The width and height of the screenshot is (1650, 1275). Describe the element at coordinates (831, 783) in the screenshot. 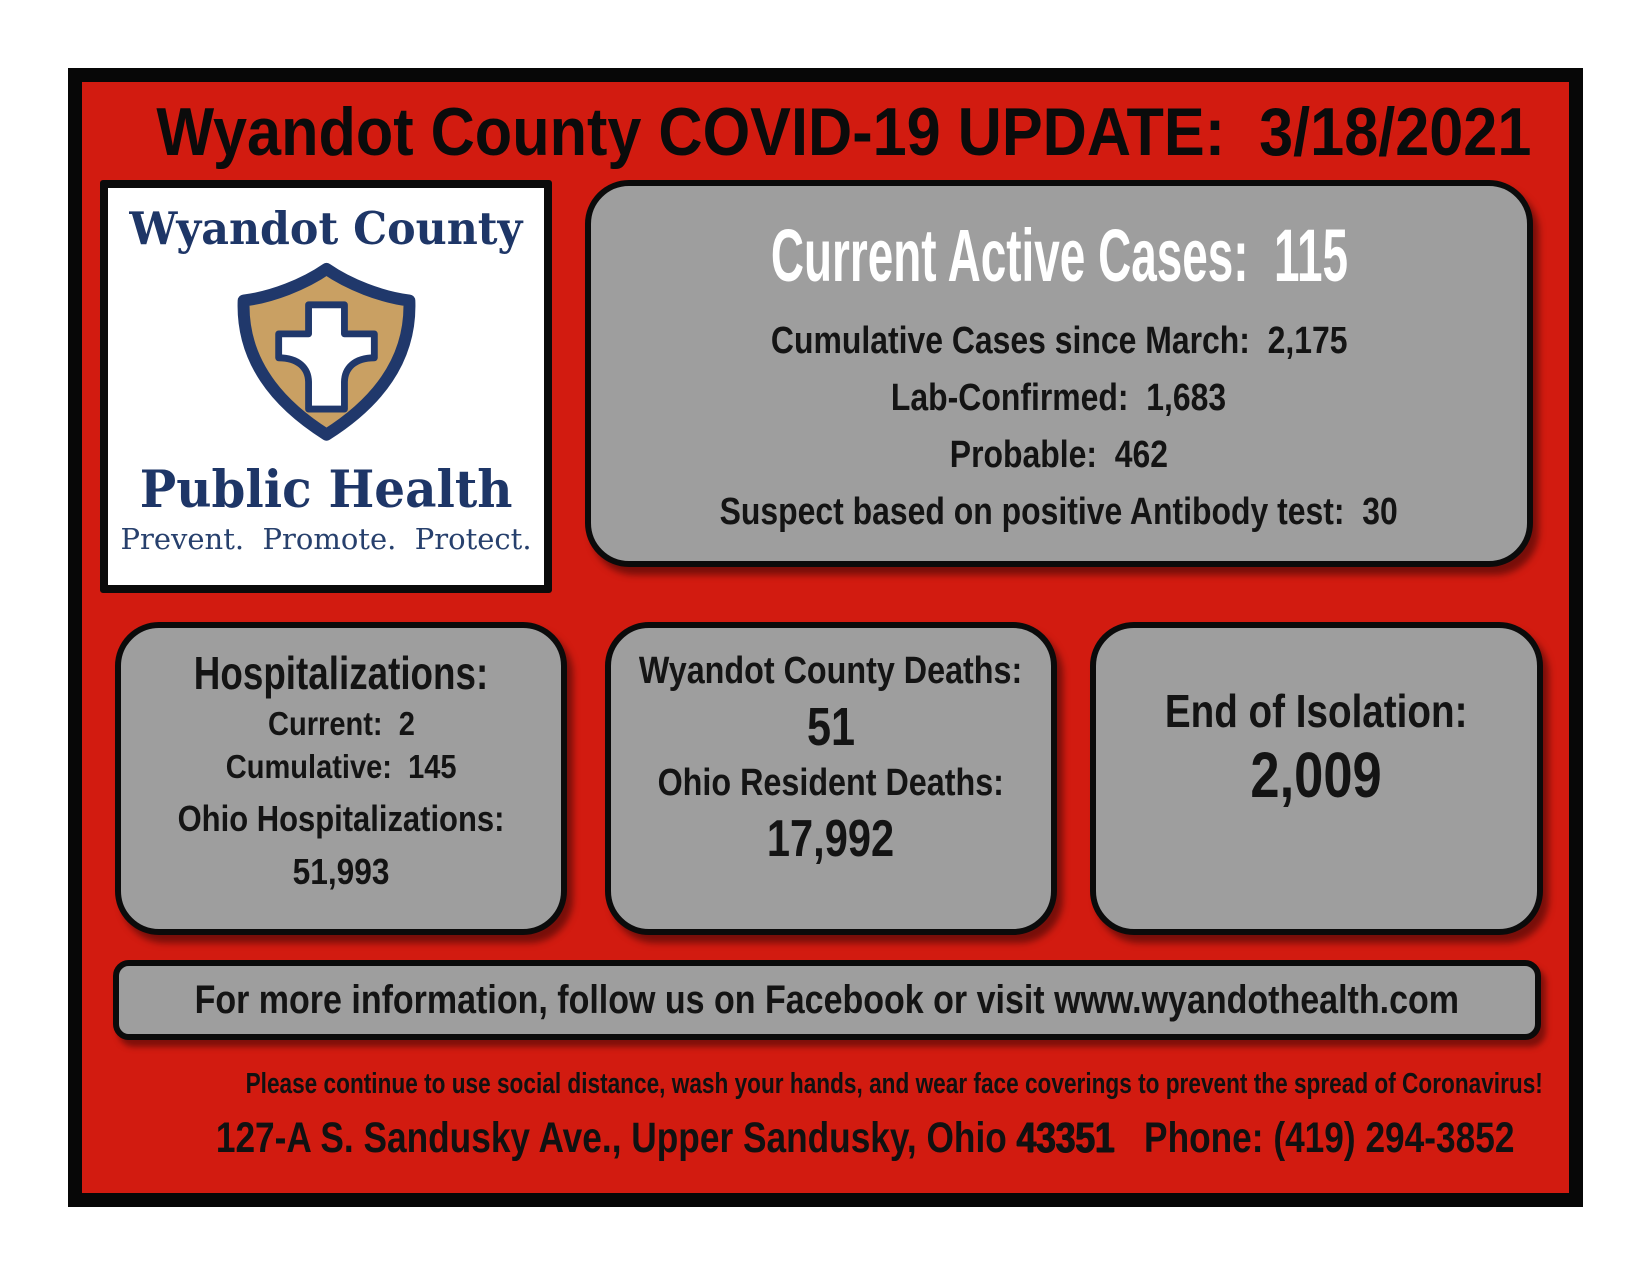

I see `stat-ohio-deaths-label: Ohio Resident Deaths:` at that location.